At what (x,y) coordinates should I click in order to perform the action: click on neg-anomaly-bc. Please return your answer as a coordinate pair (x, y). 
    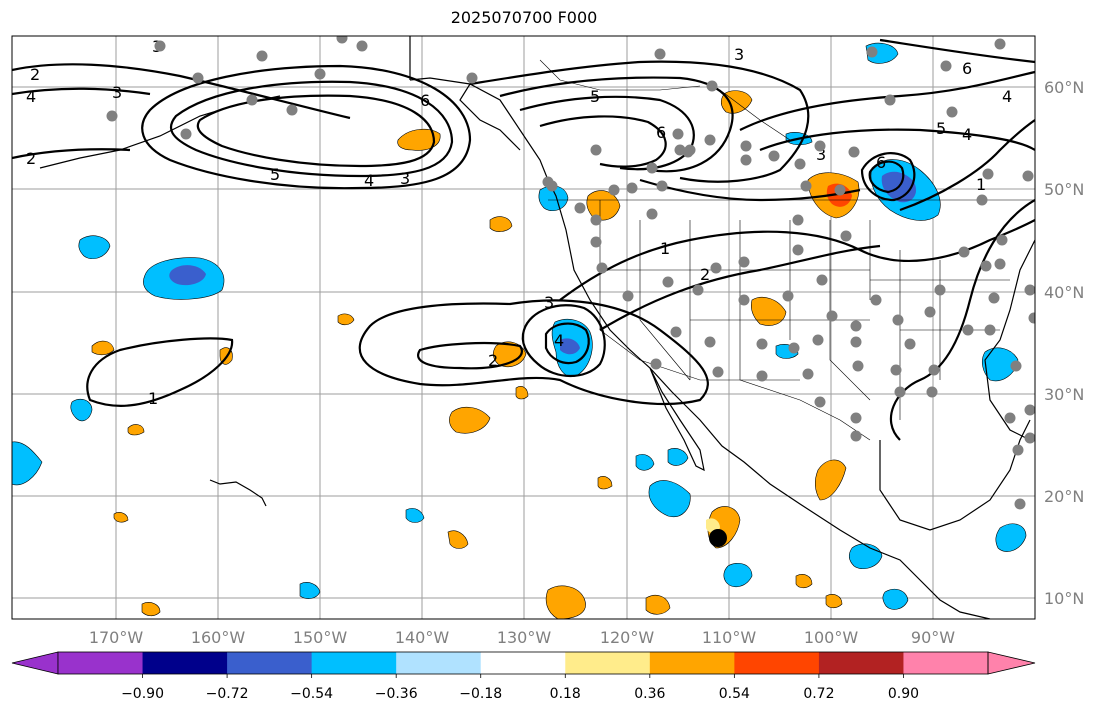
    Looking at the image, I should click on (553, 198).